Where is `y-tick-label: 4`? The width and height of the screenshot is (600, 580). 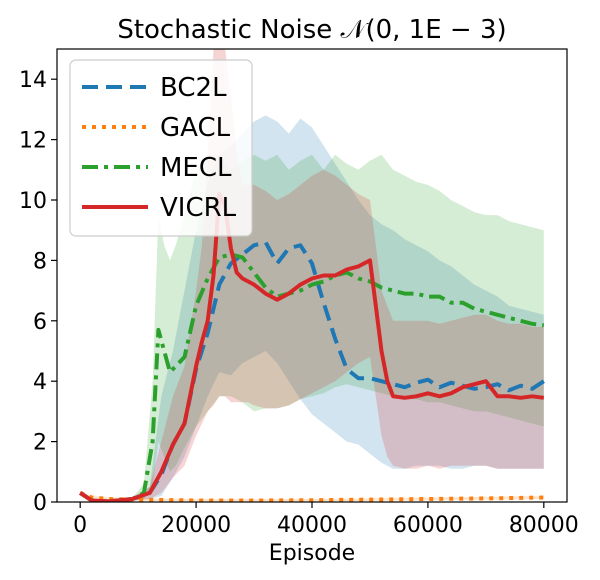 y-tick-label: 4 is located at coordinates (40, 382).